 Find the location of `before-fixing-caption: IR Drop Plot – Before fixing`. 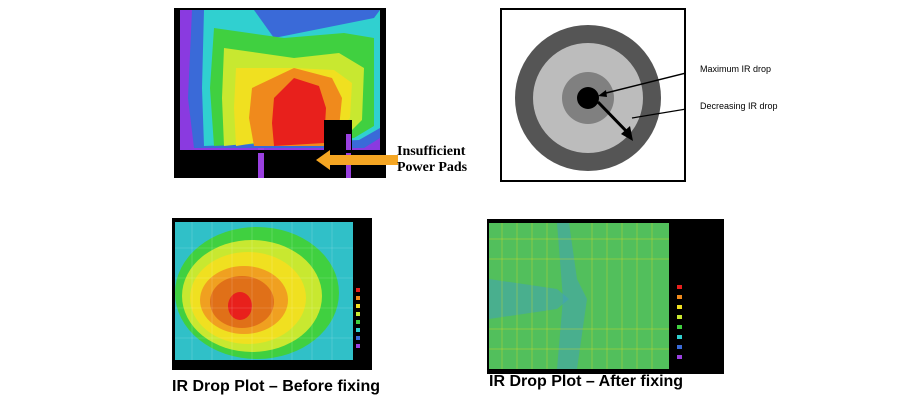

before-fixing-caption: IR Drop Plot – Before fixing is located at coordinates (276, 386).